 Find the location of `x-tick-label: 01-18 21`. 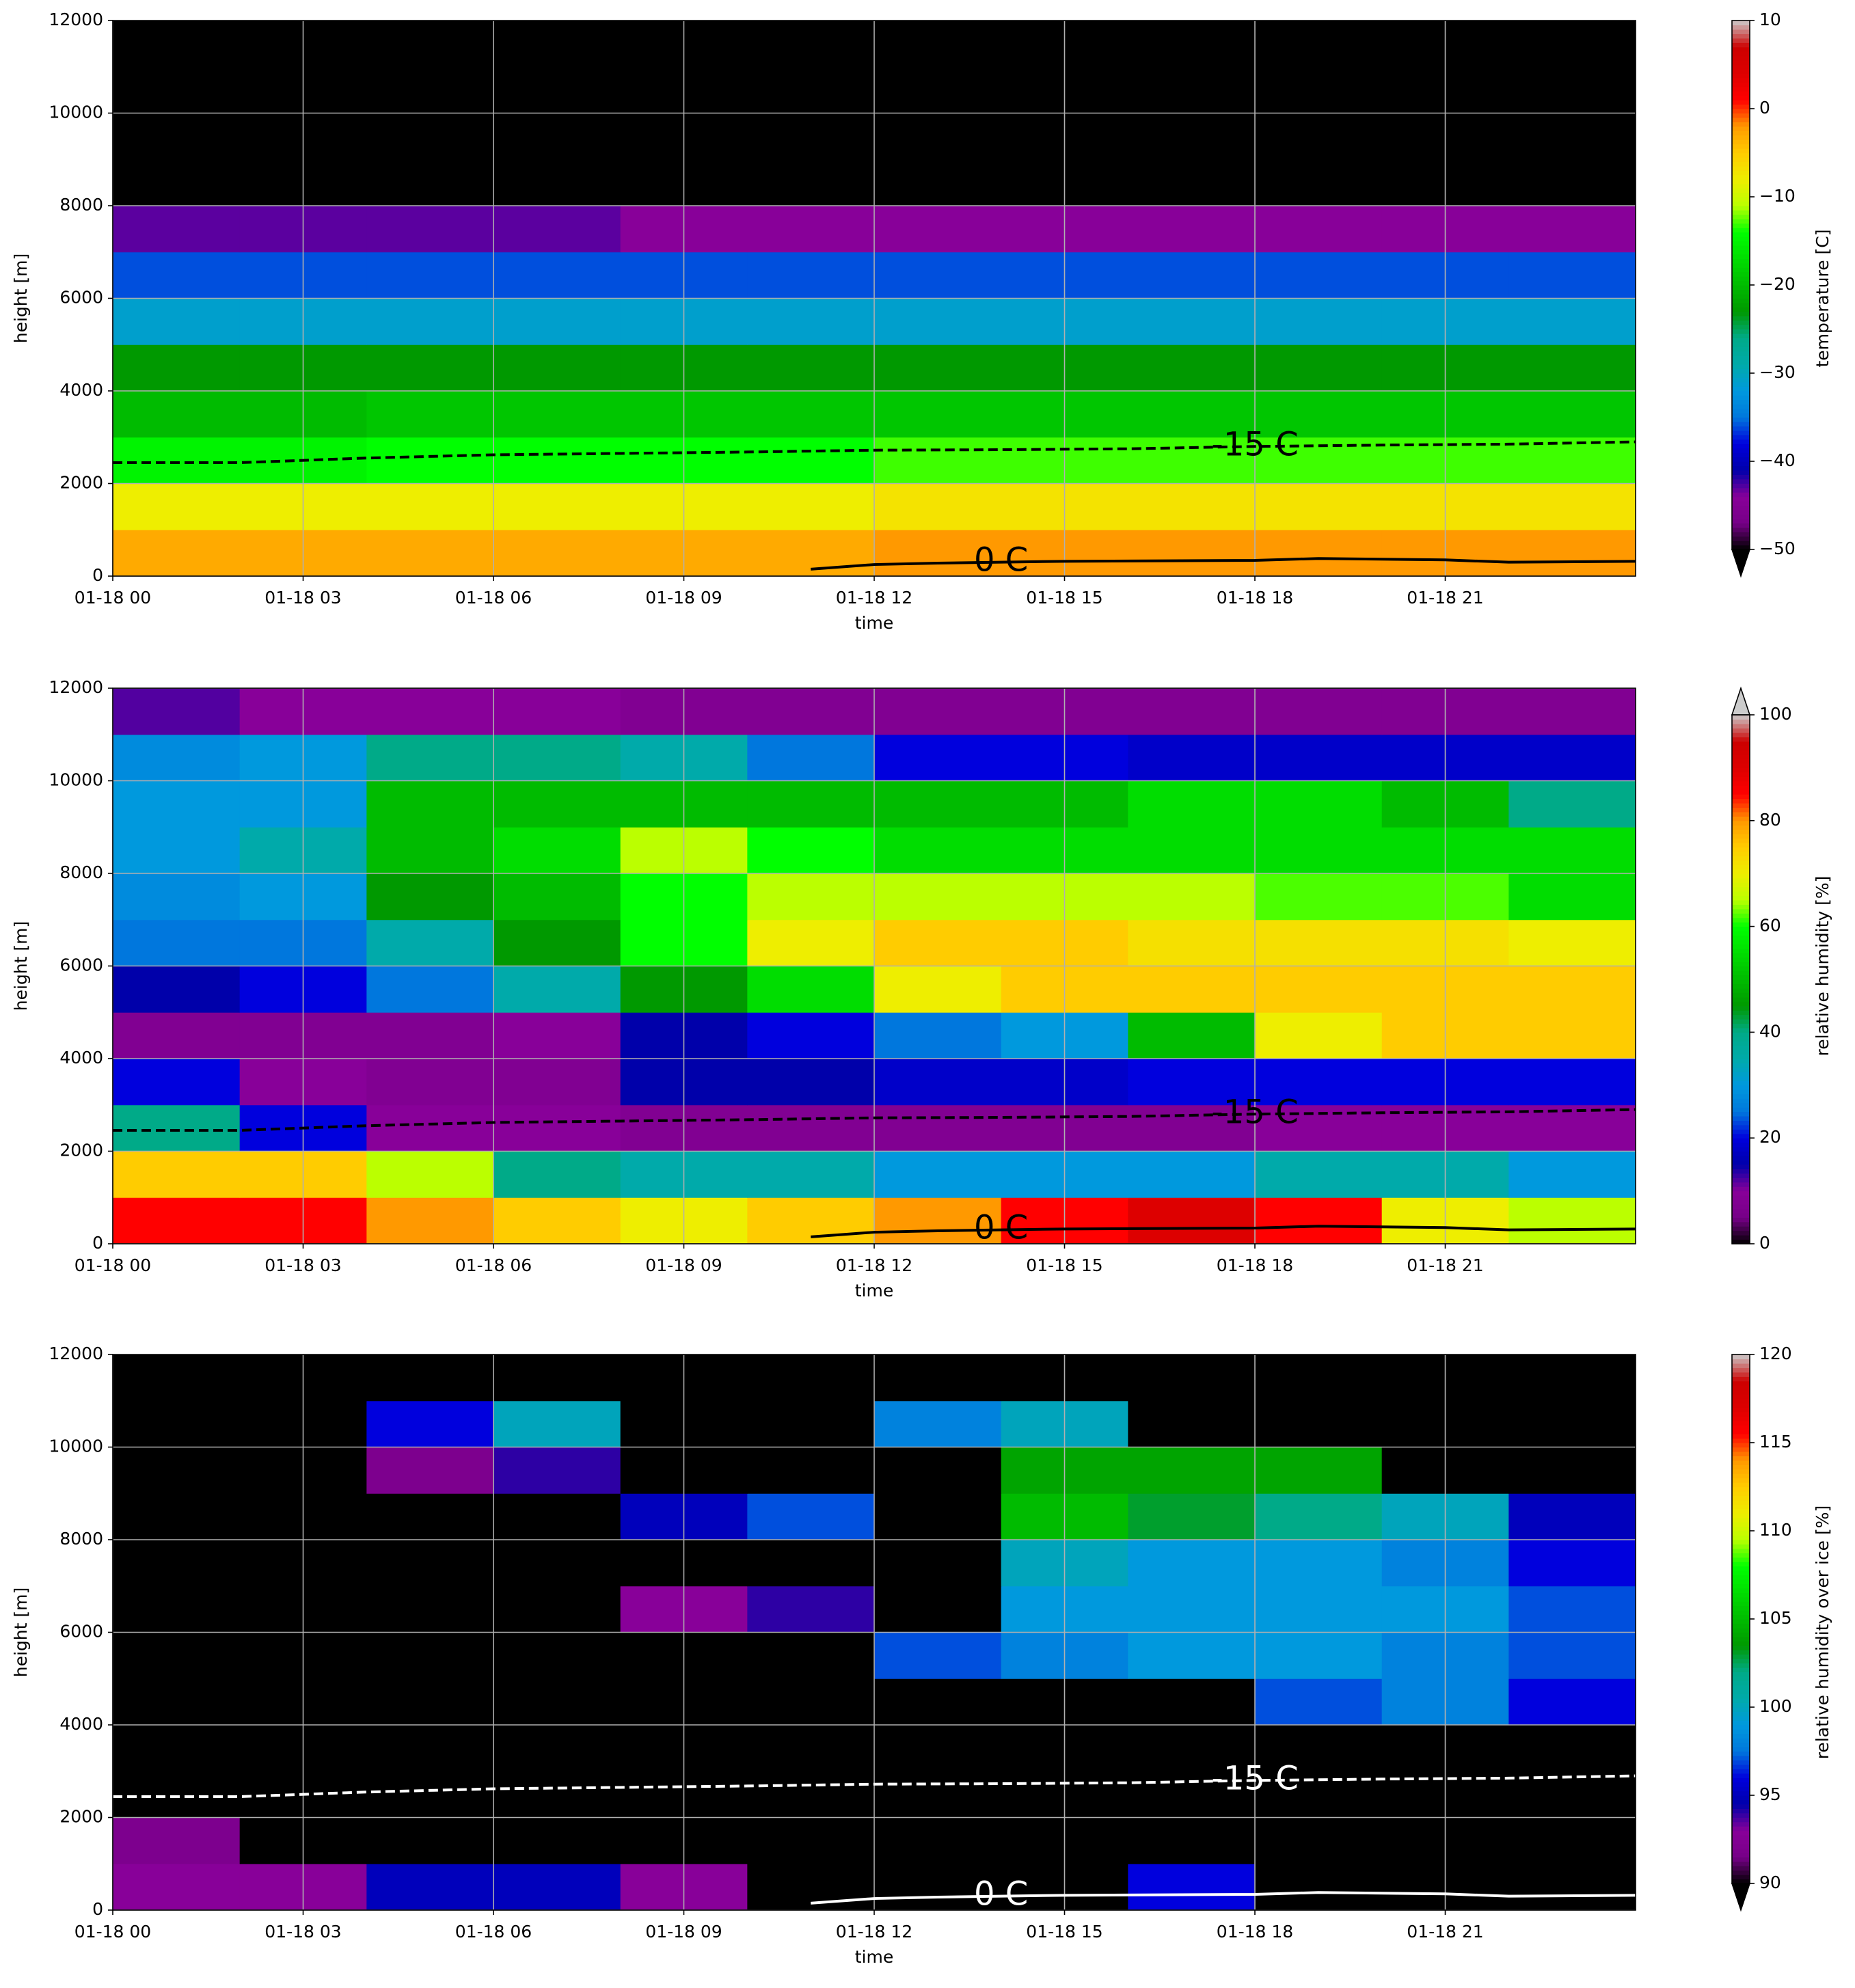

x-tick-label: 01-18 21 is located at coordinates (1445, 1265).